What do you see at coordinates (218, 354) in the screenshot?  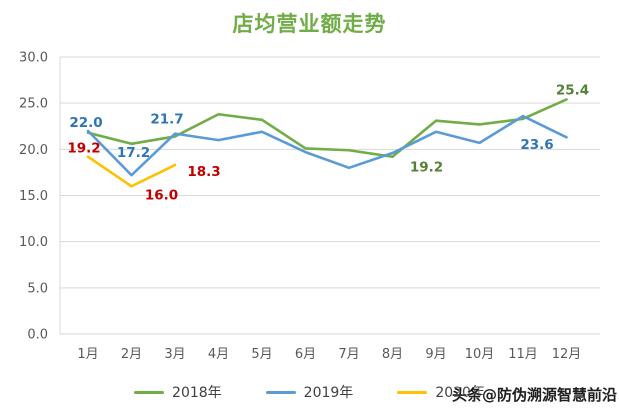 I see `svg-text: 4月` at bounding box center [218, 354].